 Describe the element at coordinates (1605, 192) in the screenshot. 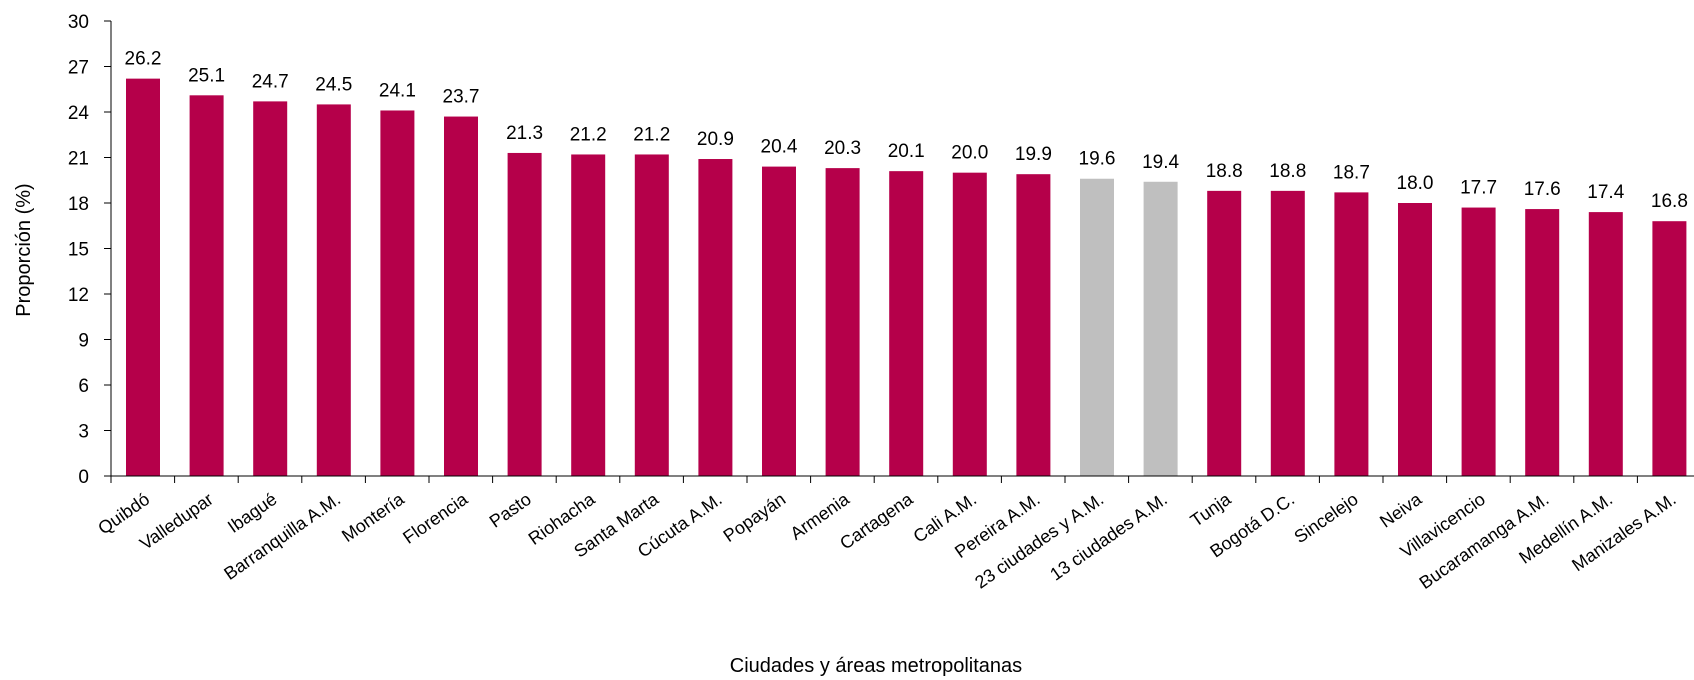

I see `data-label: 17.4` at that location.